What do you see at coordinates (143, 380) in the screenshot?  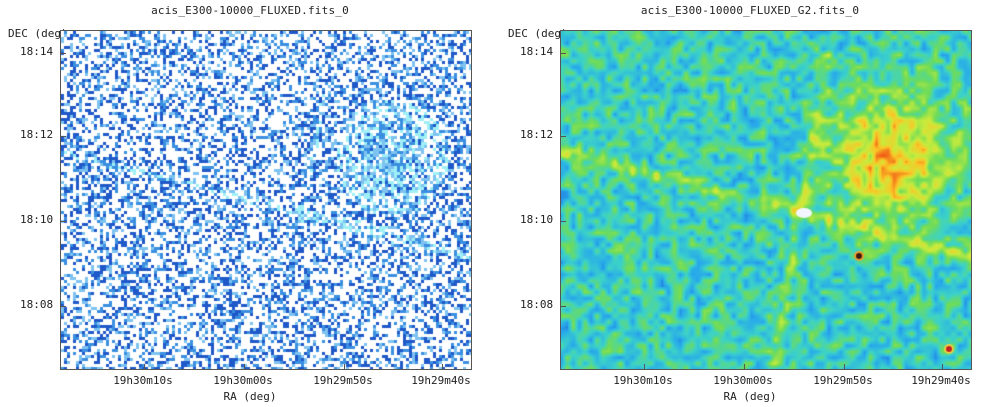 I see `left-x-tick-label: 19h30m10s` at bounding box center [143, 380].